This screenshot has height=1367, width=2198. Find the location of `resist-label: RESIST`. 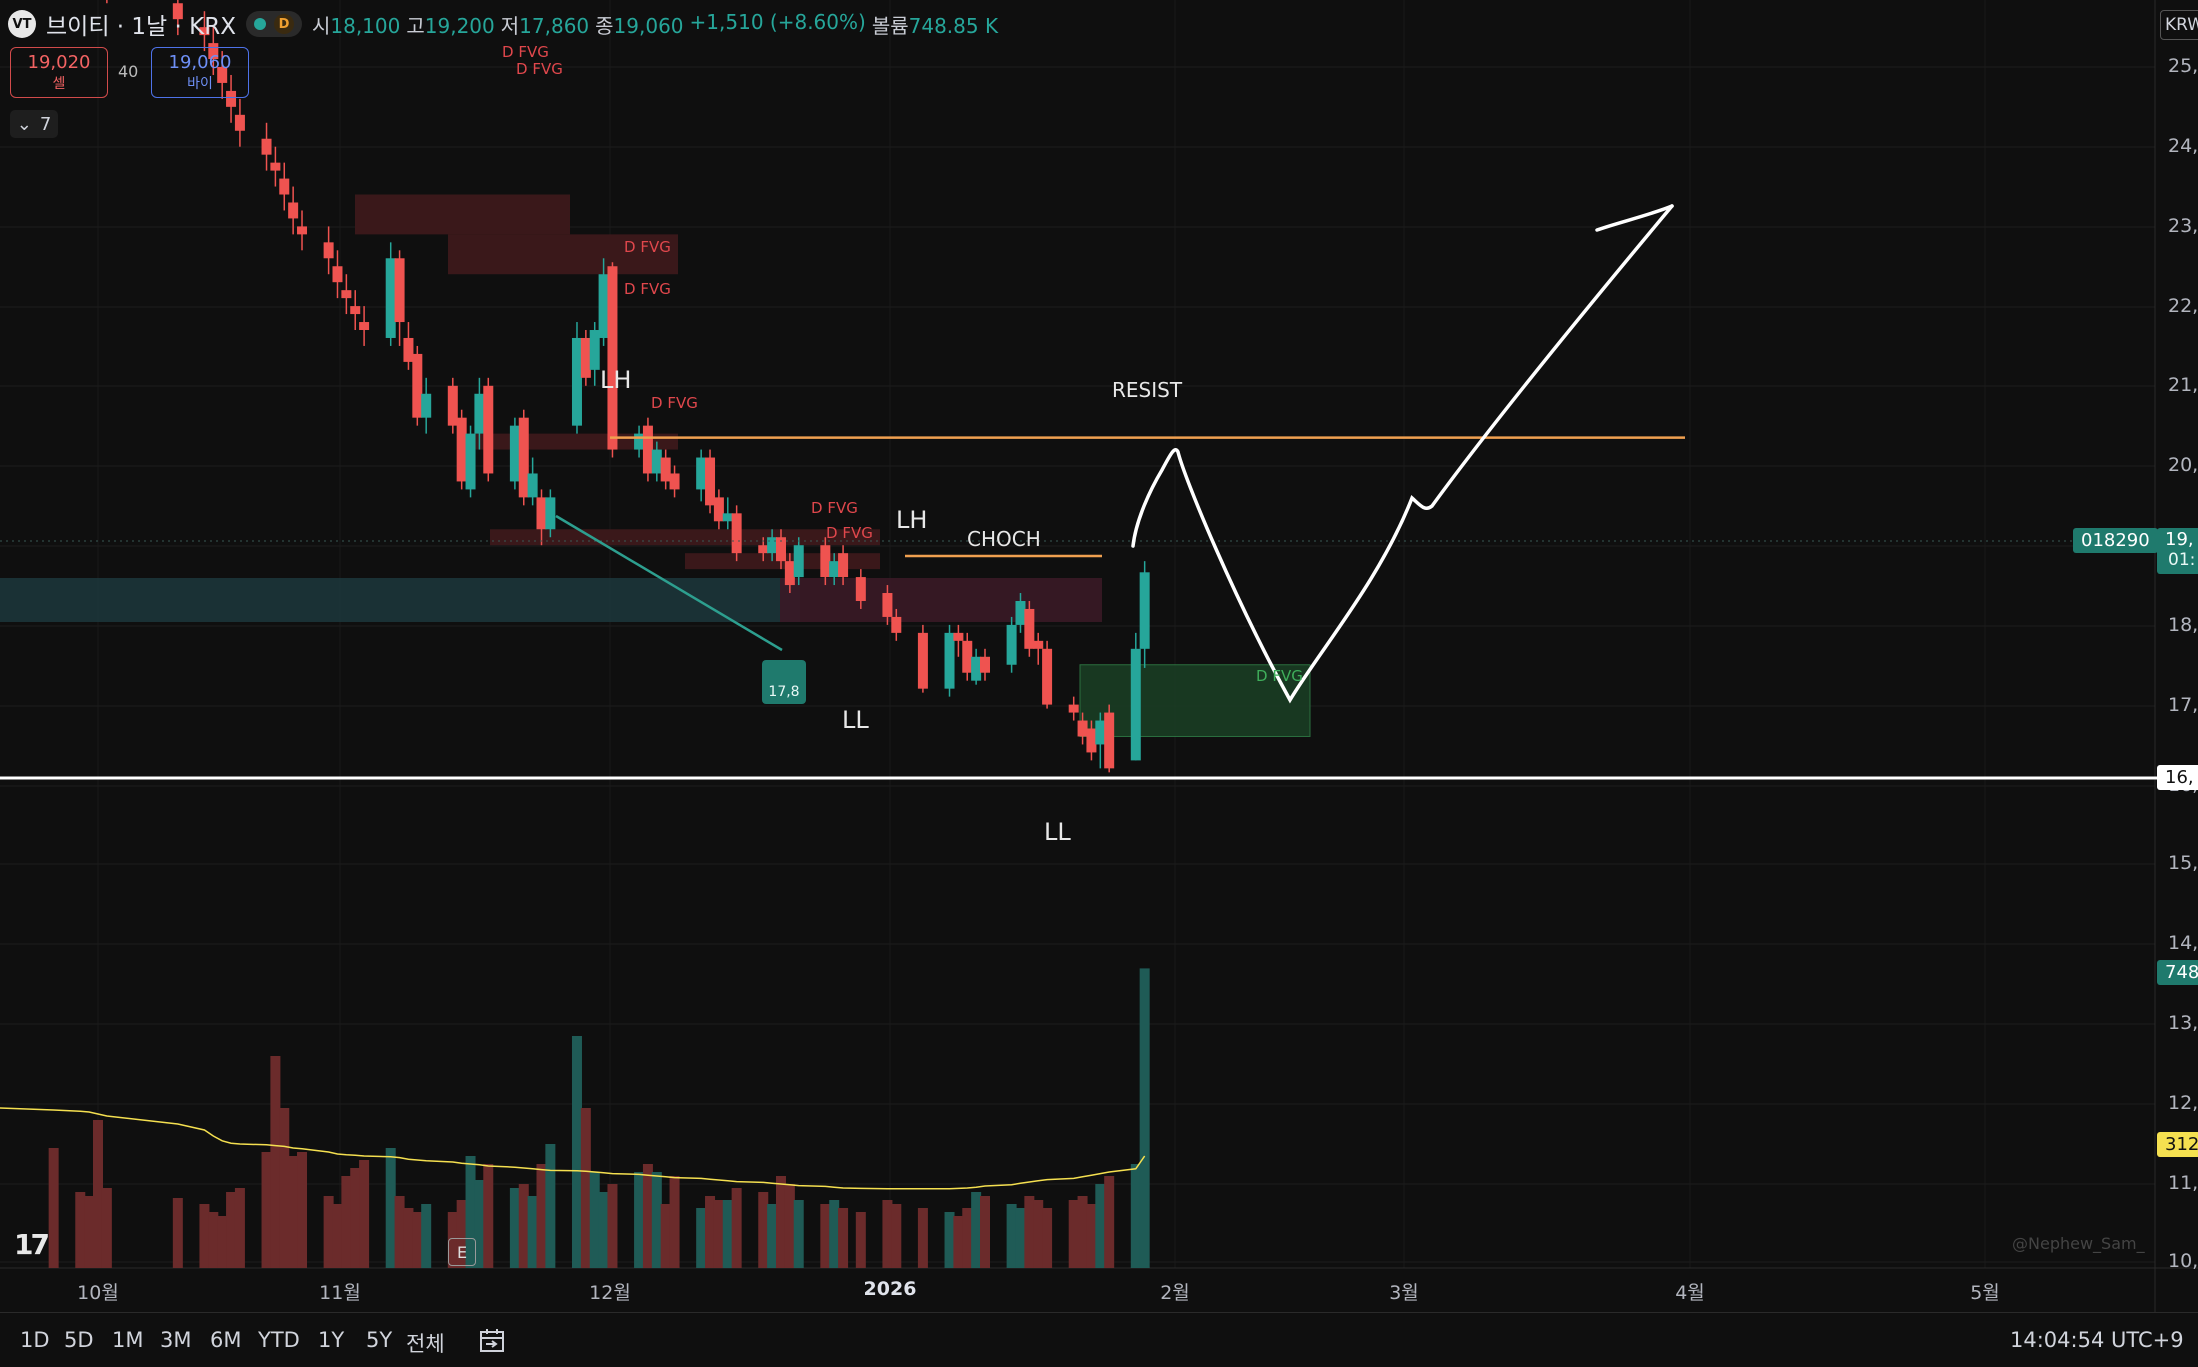

resist-label: RESIST is located at coordinates (1147, 390).